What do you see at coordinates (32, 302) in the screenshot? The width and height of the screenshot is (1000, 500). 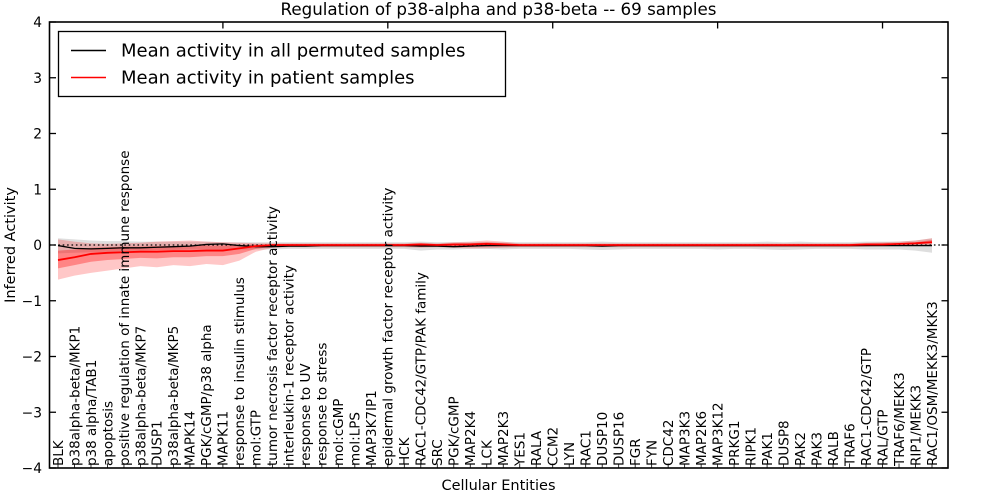 I see `y-tick-label: −1` at bounding box center [32, 302].